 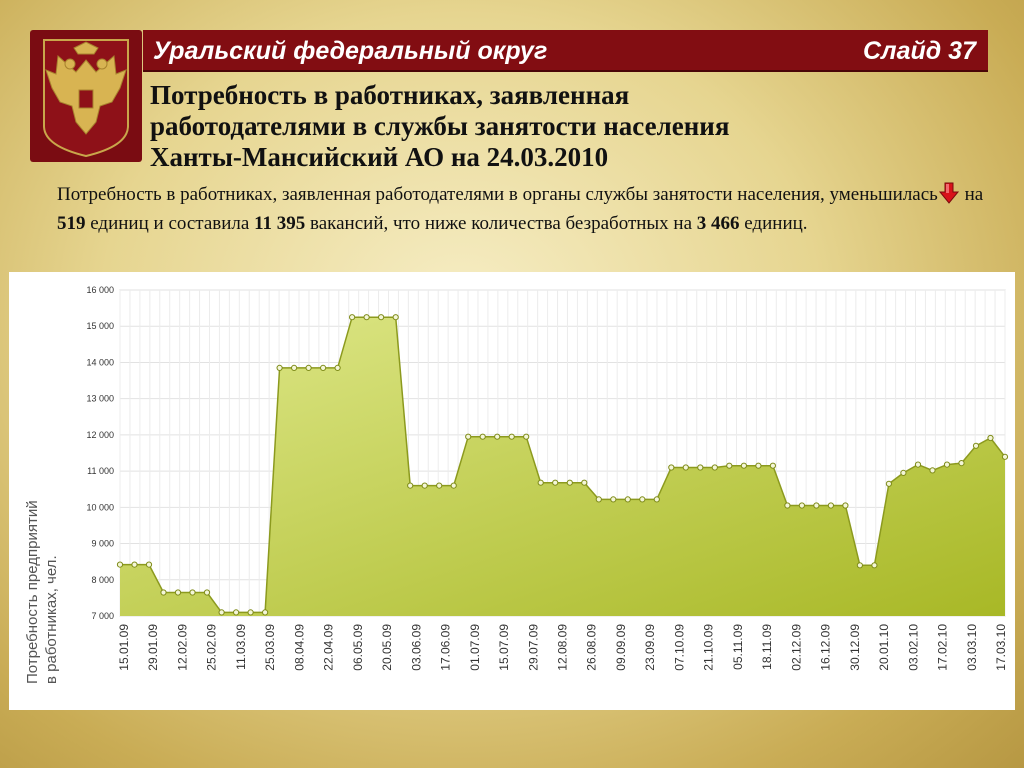 What do you see at coordinates (299, 647) in the screenshot?
I see `x-tick-label: 08.04.09` at bounding box center [299, 647].